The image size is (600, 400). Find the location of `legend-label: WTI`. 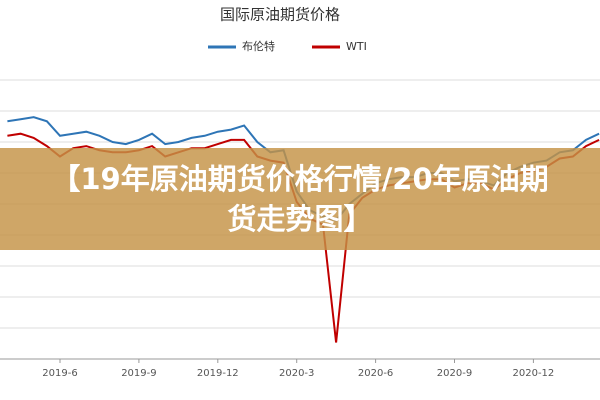

legend-label: WTI is located at coordinates (356, 46).